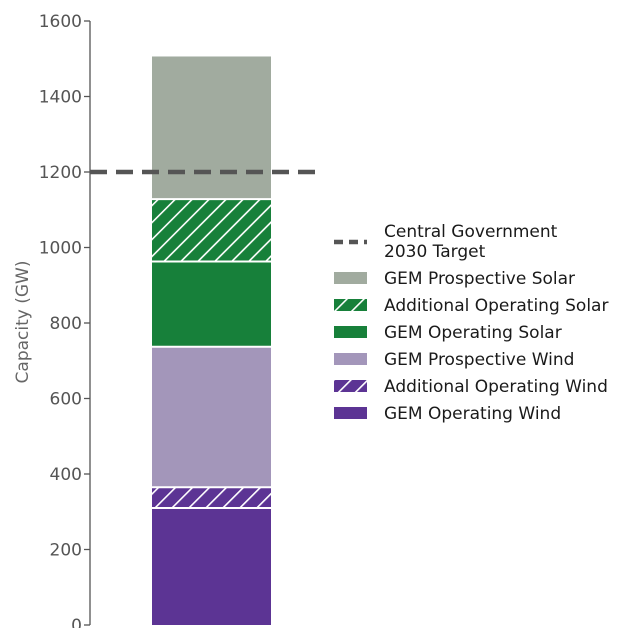 Image resolution: width=629 pixels, height=628 pixels. Describe the element at coordinates (60, 98) in the screenshot. I see `y-tick-label: 1400` at that location.